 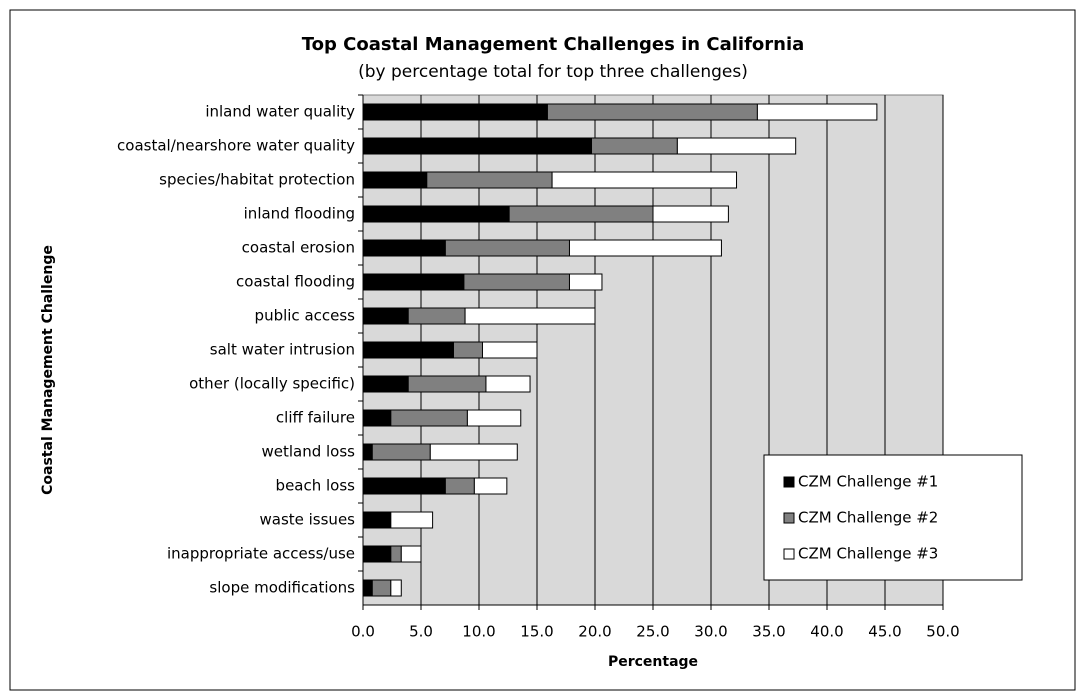 What do you see at coordinates (884, 632) in the screenshot?
I see `x-tick-label: 45.0` at bounding box center [884, 632].